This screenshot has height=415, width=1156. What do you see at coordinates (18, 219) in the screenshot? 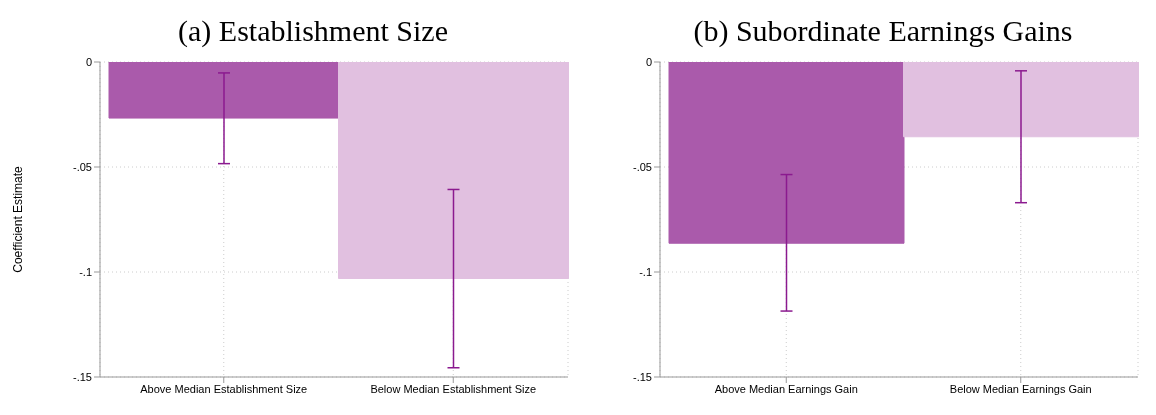
I see `y-axis-title: Coefficient Estimate` at bounding box center [18, 219].